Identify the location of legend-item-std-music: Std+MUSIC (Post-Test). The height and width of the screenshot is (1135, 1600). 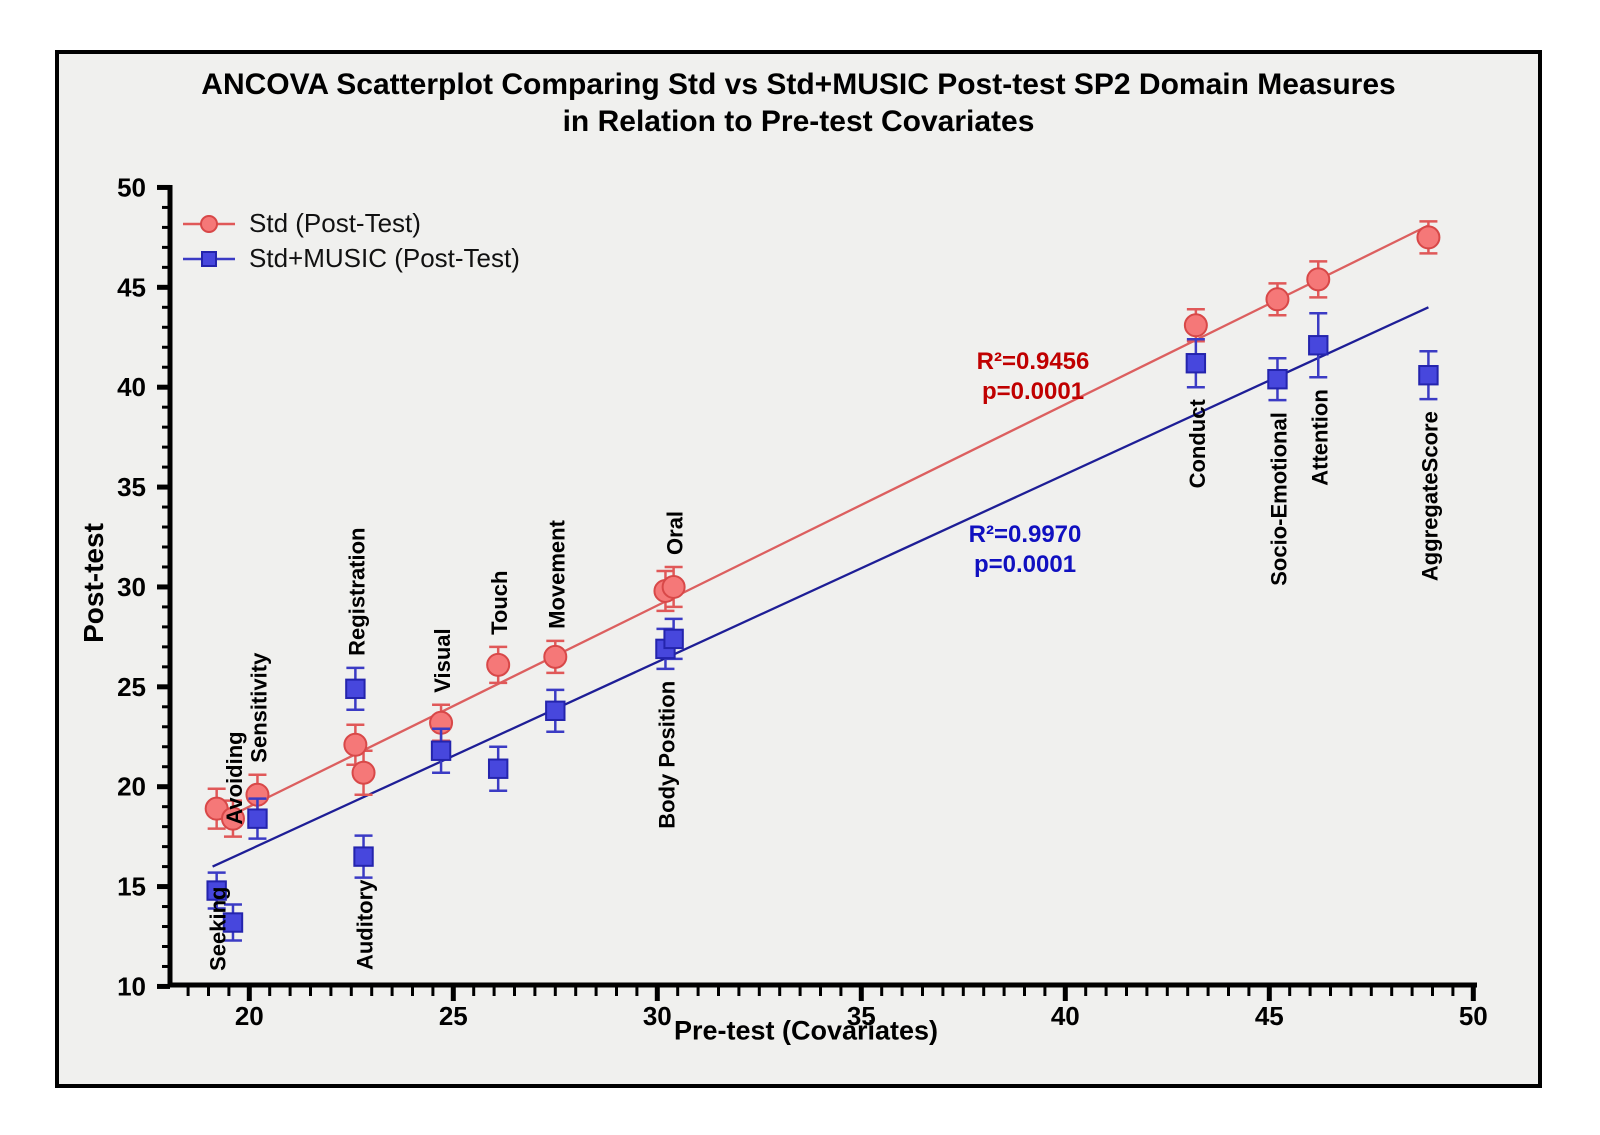
(350, 258).